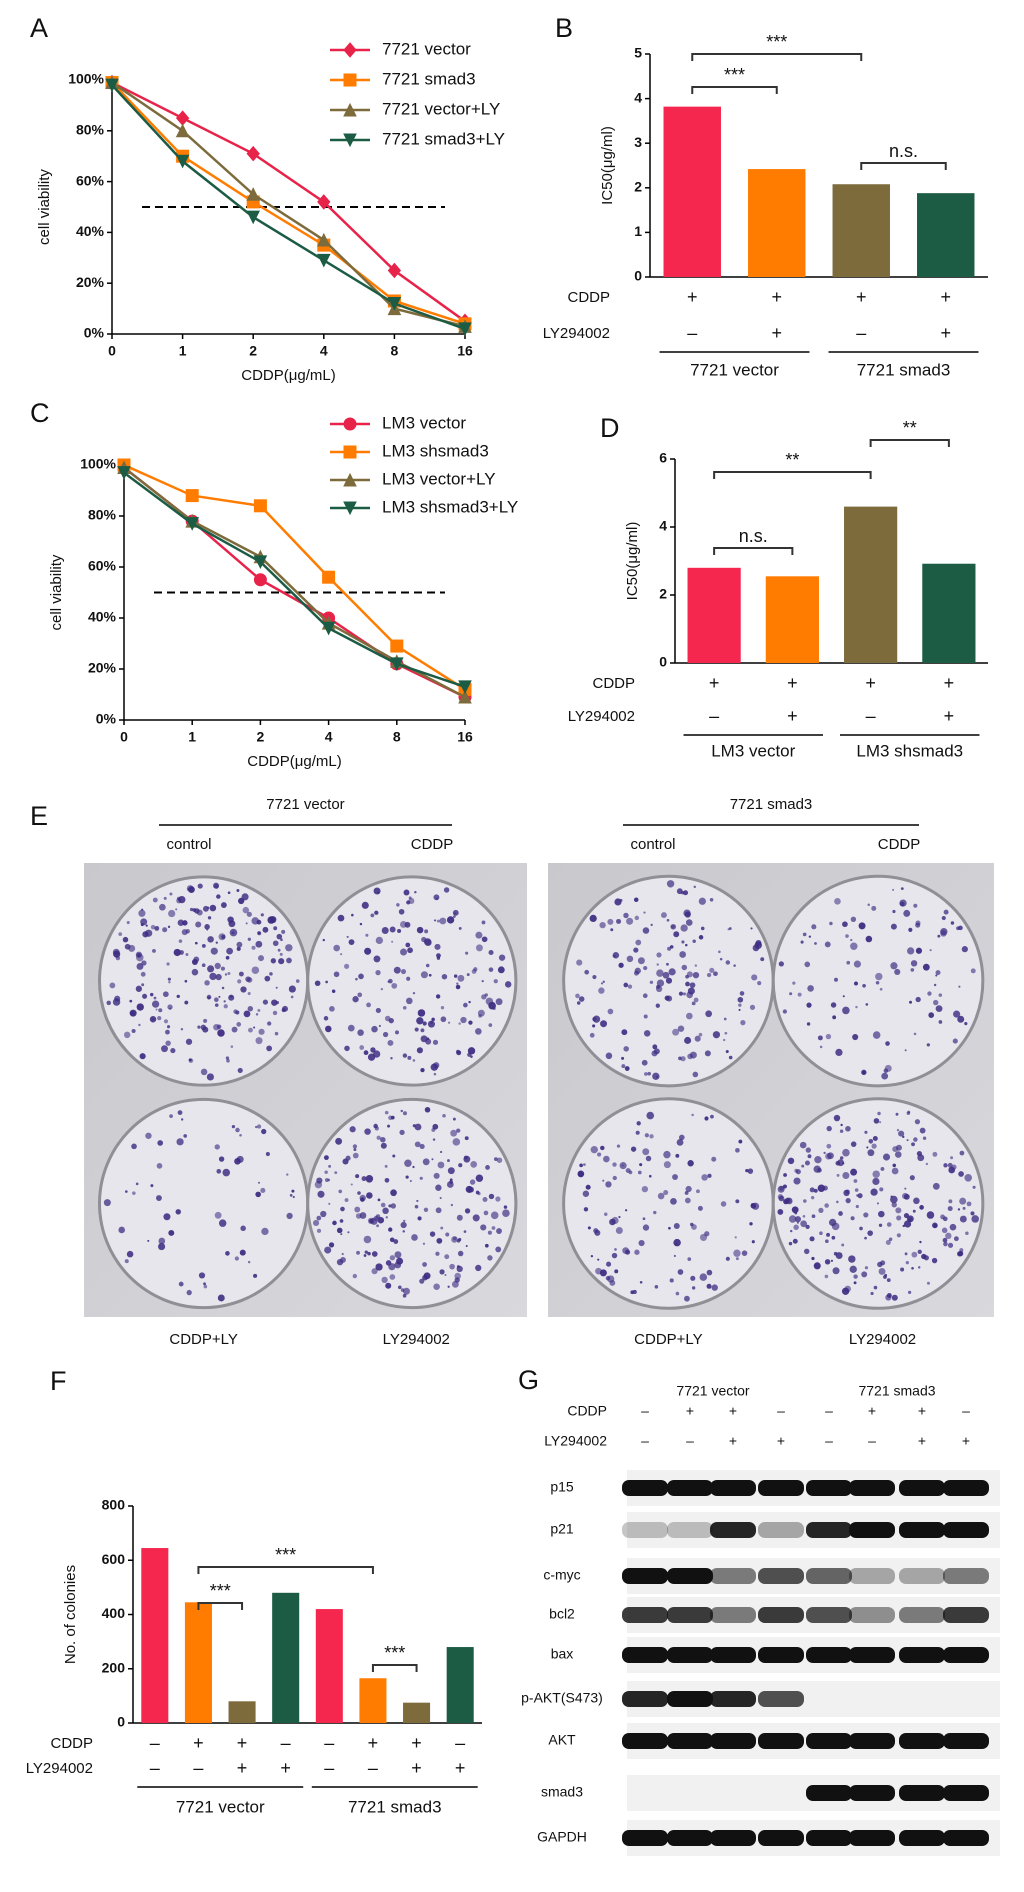  I want to click on x-tick-label: 8, so click(397, 737).